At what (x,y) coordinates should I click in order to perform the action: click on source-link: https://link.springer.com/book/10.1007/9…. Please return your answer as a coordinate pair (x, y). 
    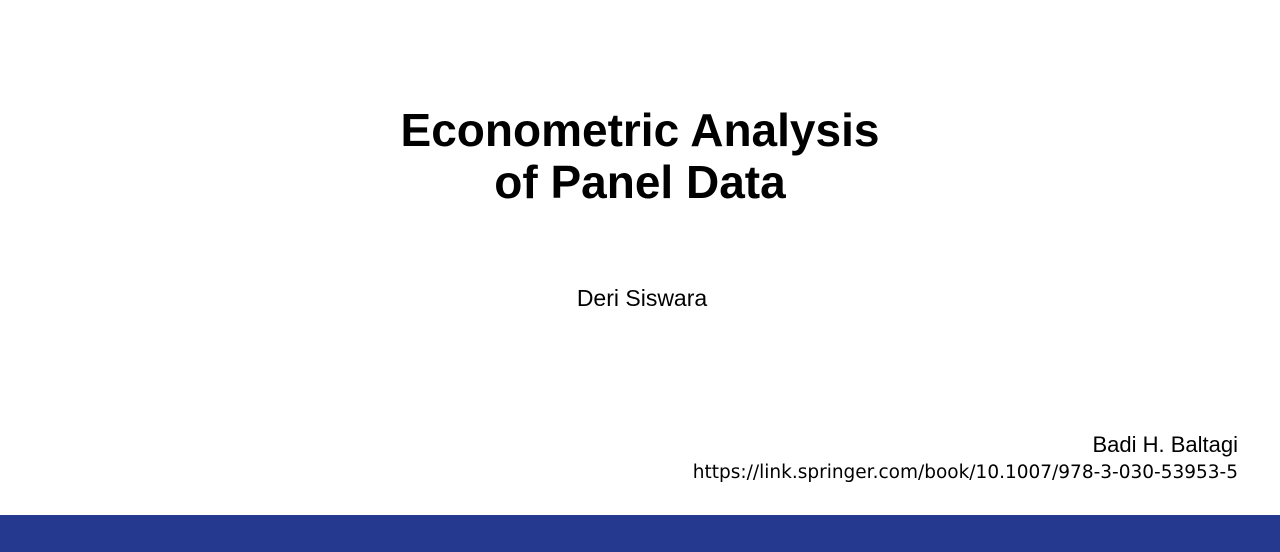
    Looking at the image, I should click on (965, 472).